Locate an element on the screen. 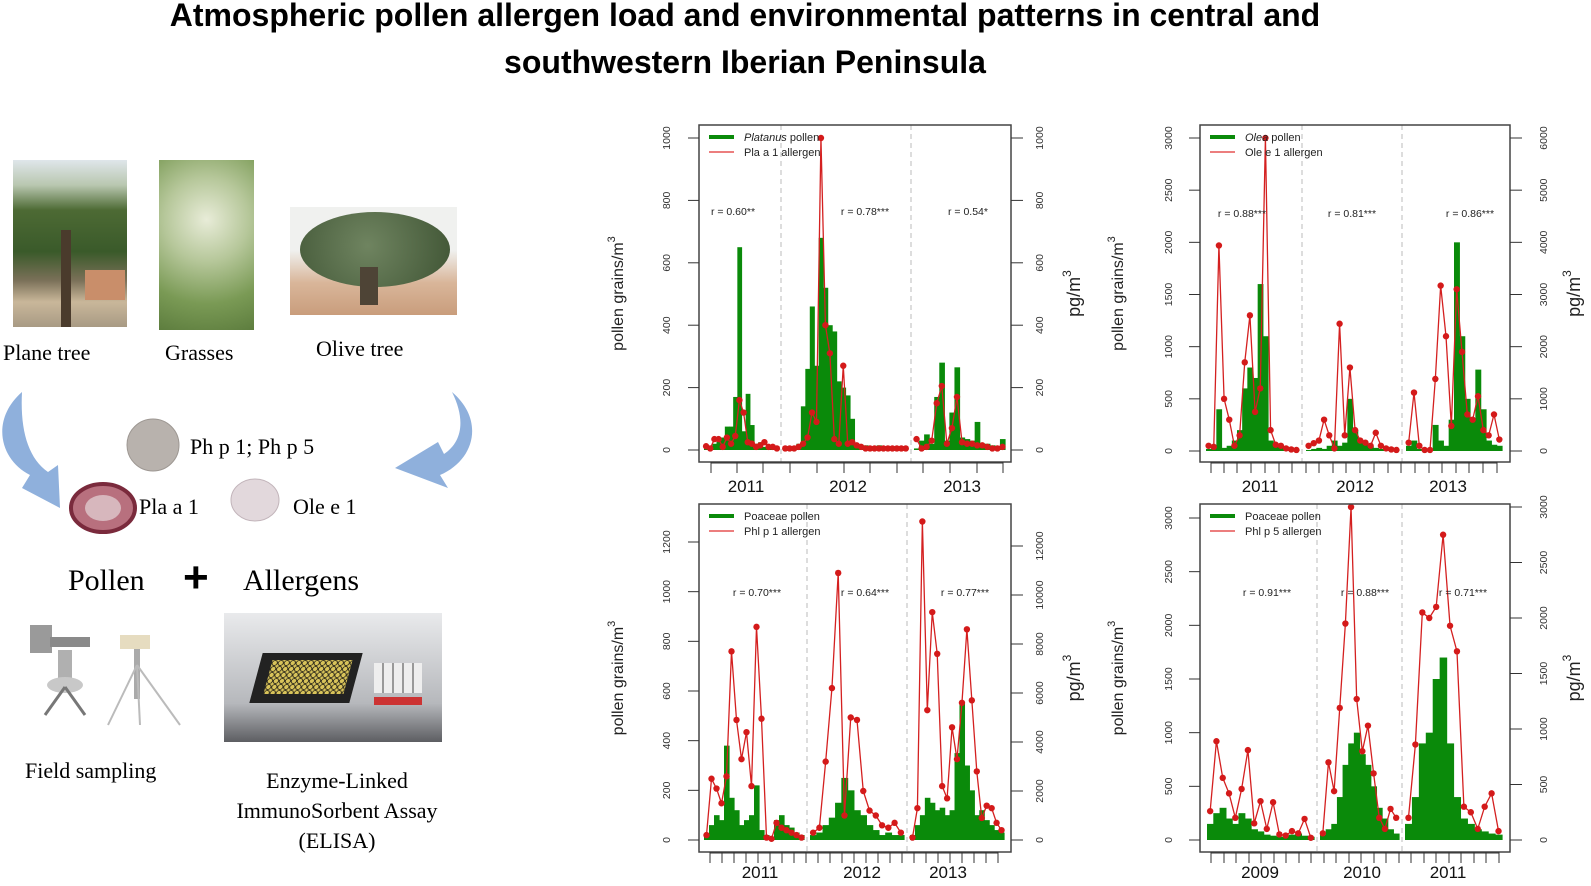  legend-label: Phl p 1 allergen is located at coordinates (782, 532).